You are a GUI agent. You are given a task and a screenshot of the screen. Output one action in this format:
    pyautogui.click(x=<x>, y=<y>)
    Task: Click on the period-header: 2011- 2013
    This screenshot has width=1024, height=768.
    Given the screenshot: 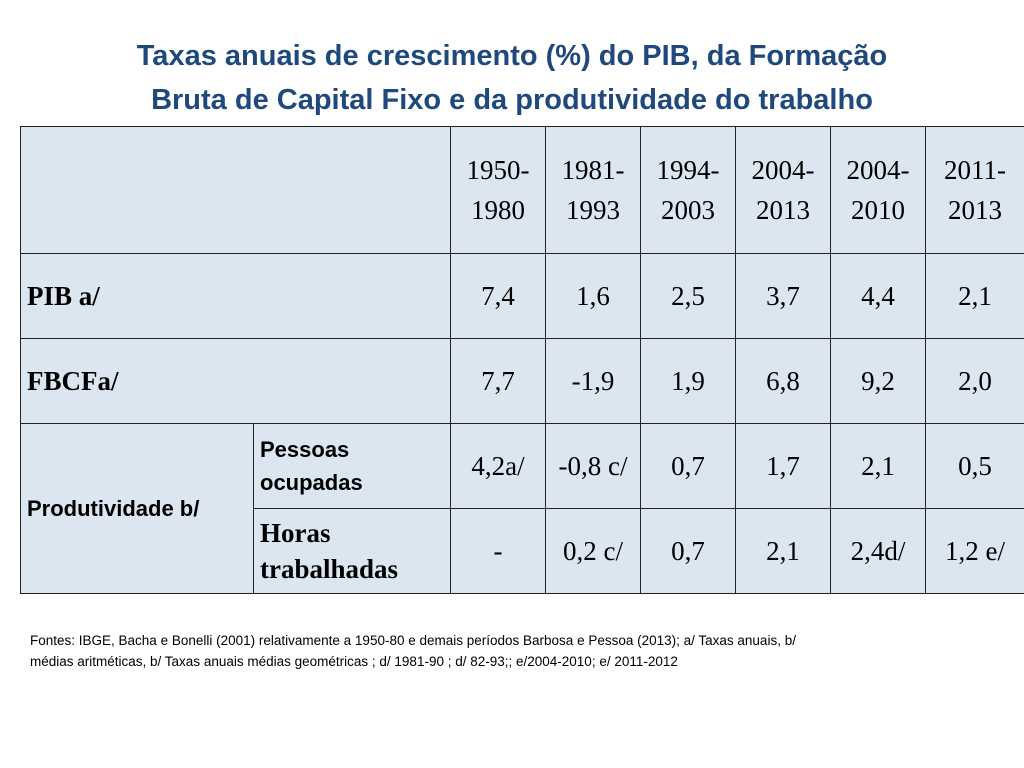 What is the action you would take?
    pyautogui.click(x=974, y=190)
    